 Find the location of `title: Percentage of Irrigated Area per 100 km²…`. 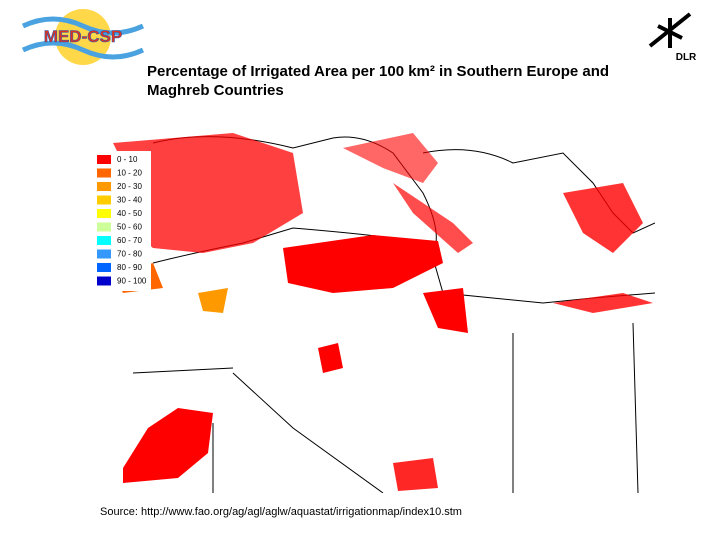

title: Percentage of Irrigated Area per 100 km²… is located at coordinates (378, 81).